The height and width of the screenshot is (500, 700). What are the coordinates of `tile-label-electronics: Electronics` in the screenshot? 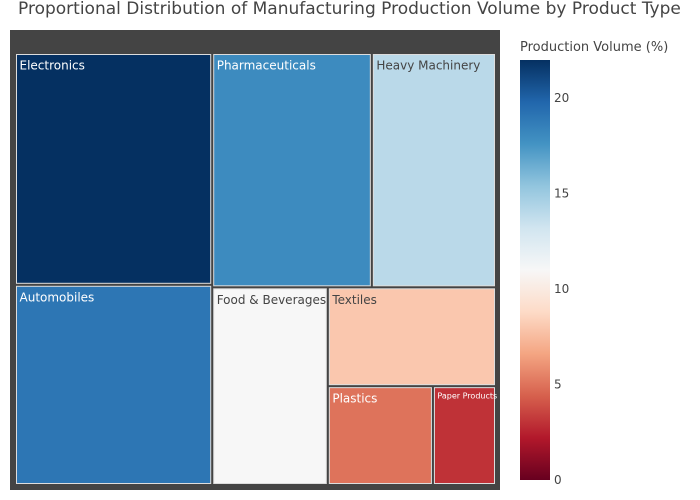 It's located at (52, 66).